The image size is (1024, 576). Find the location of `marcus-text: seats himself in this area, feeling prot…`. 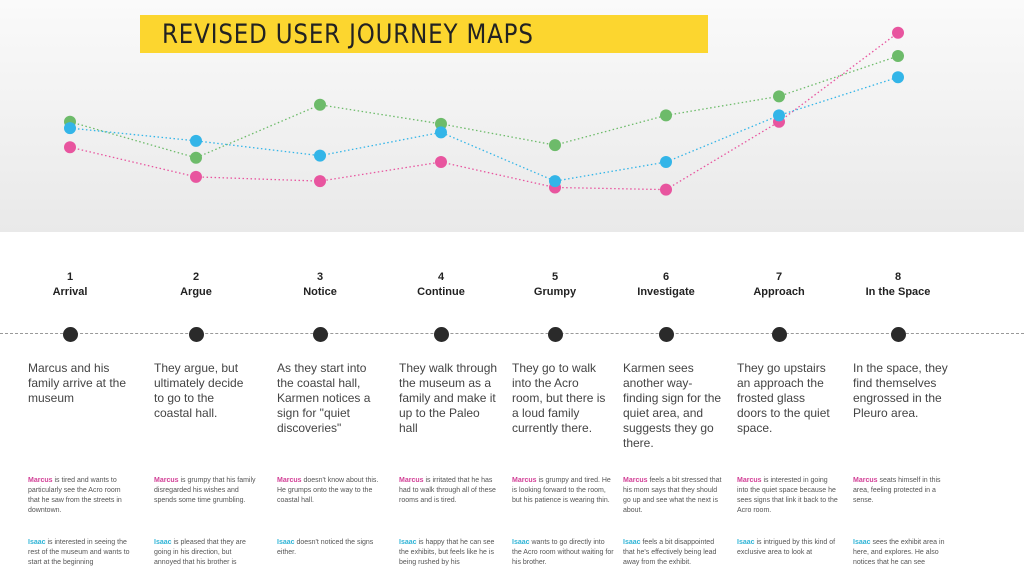

marcus-text: seats himself in this area, feeling prot… is located at coordinates (897, 490).